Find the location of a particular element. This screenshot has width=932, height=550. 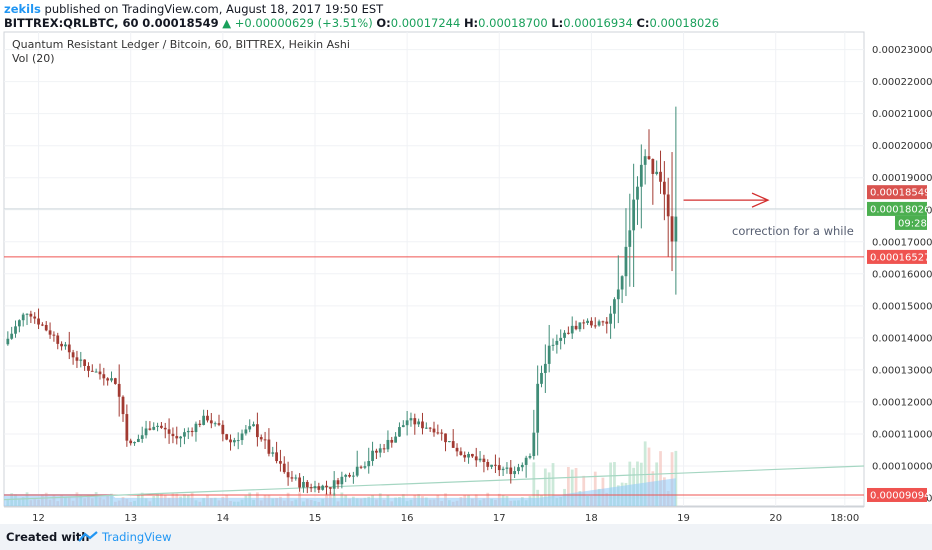

price-label: 0.00009094 is located at coordinates (900, 495).